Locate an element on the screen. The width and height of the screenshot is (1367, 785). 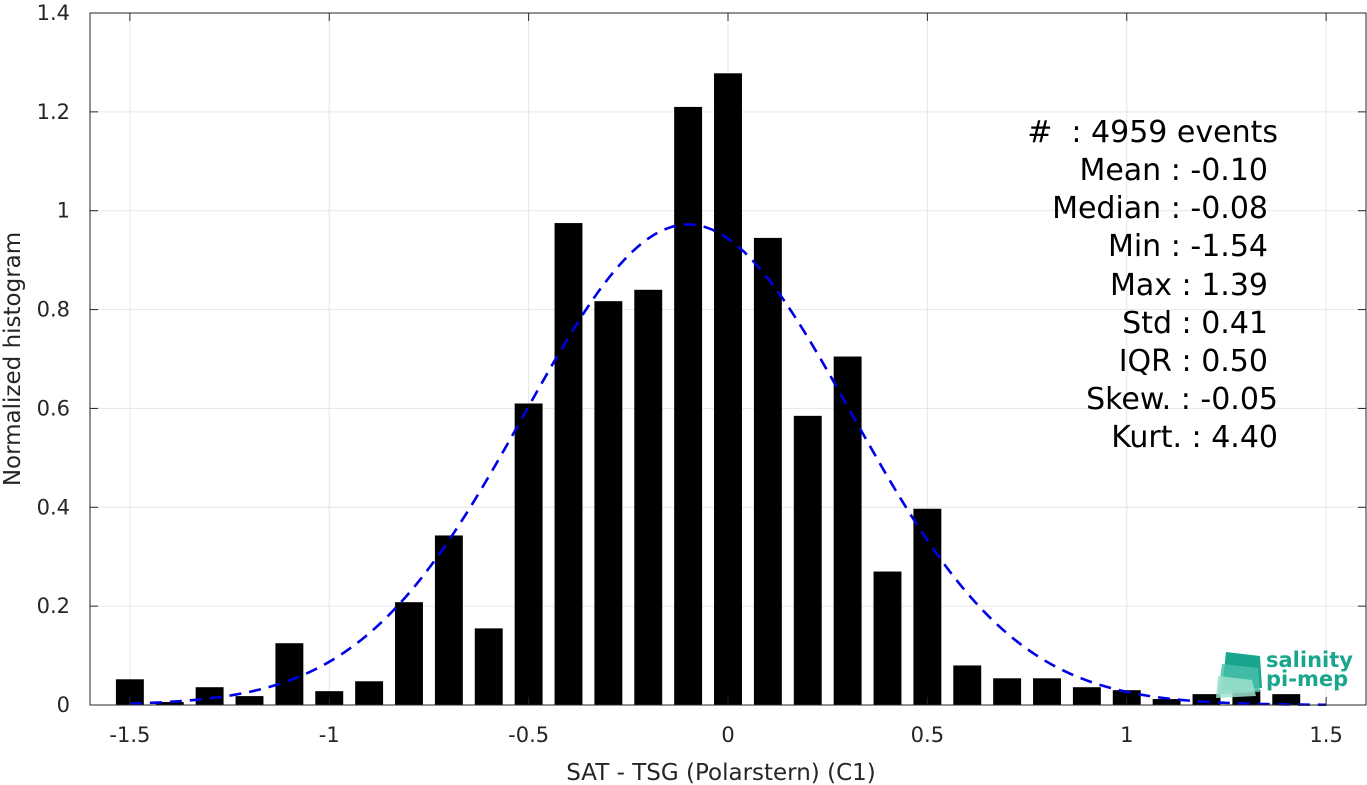
stat-kurt: Kurt. : 4.40 is located at coordinates (1194, 437).